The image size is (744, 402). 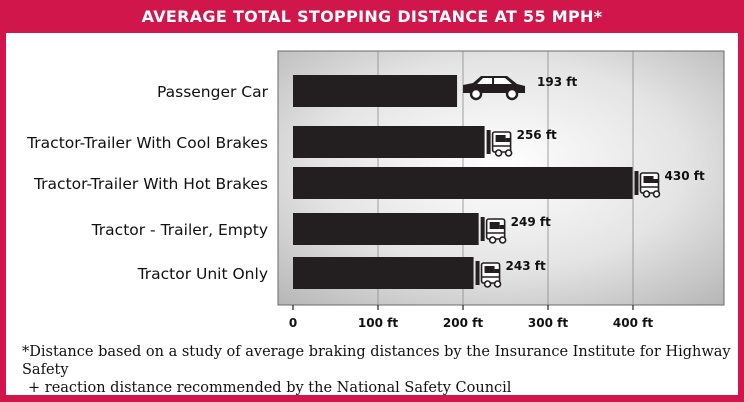 I want to click on x-tick-label: 100 ft, so click(x=378, y=323).